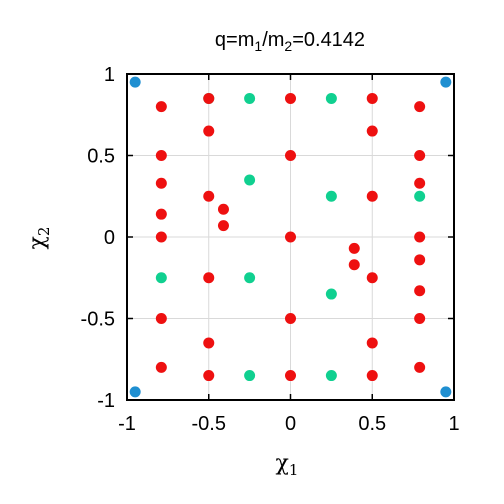 This screenshot has width=504, height=504. I want to click on x-tick-label: -1, so click(127, 424).